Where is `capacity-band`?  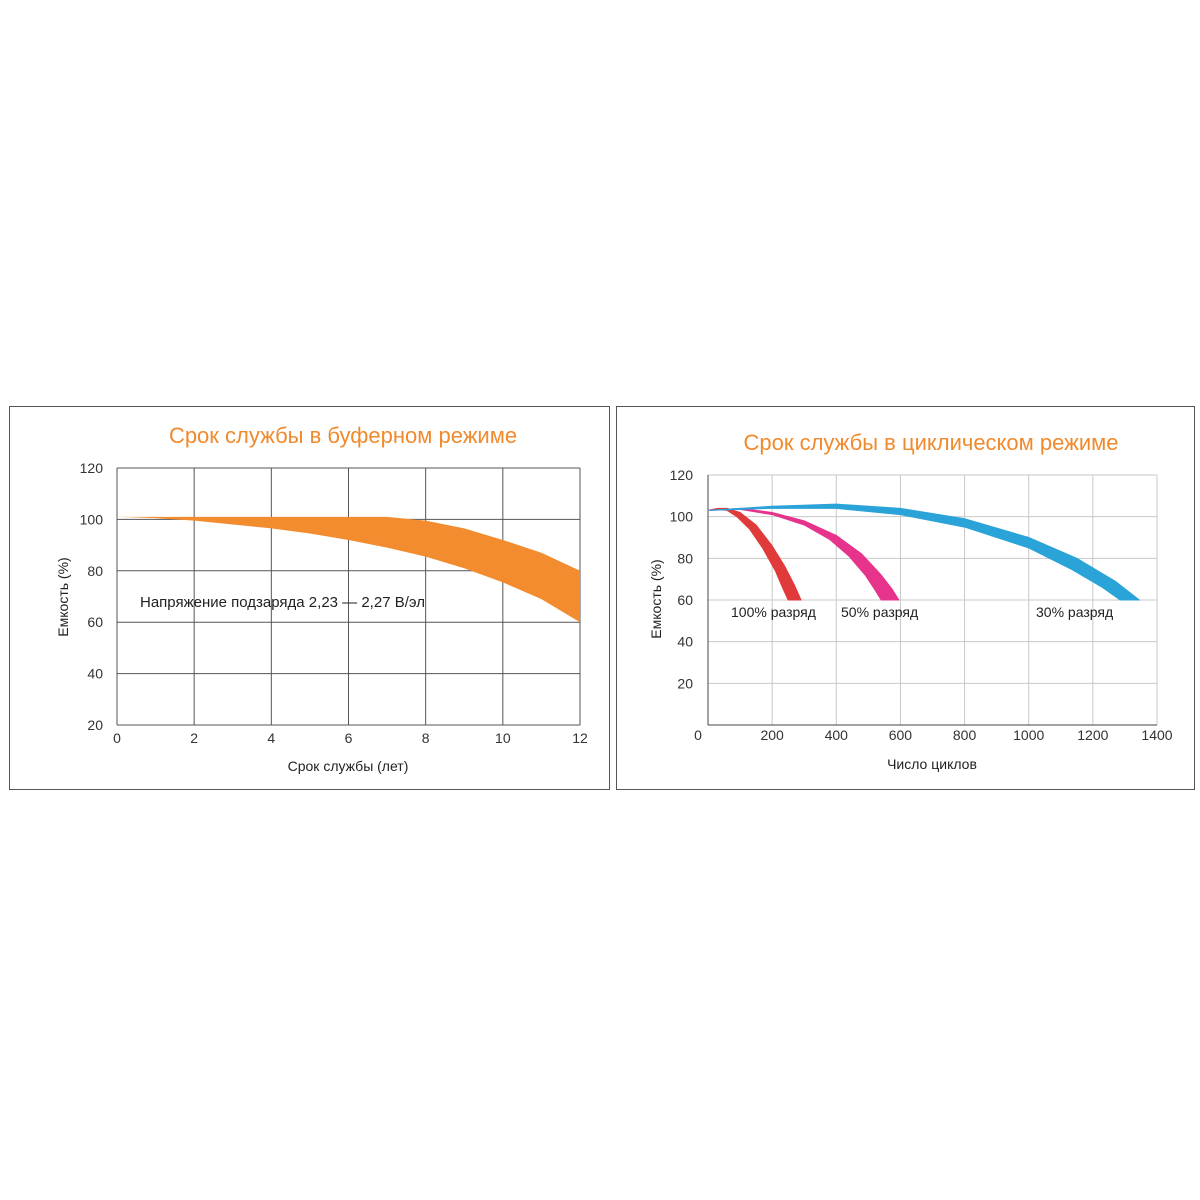 capacity-band is located at coordinates (348, 569).